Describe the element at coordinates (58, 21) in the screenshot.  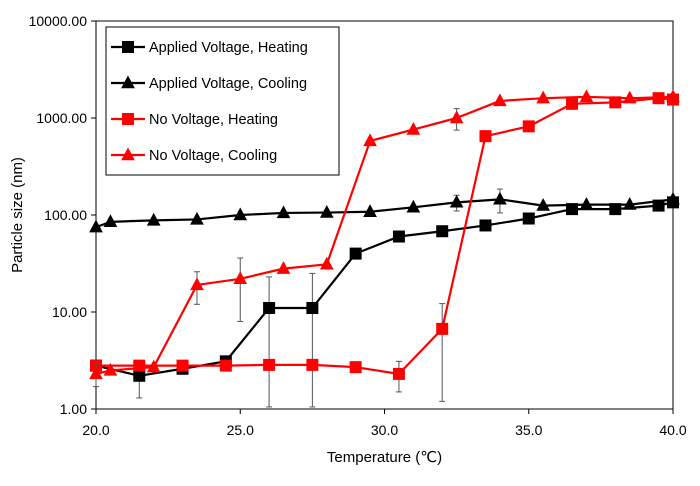
I see `y-tick-label: 10000.00` at that location.